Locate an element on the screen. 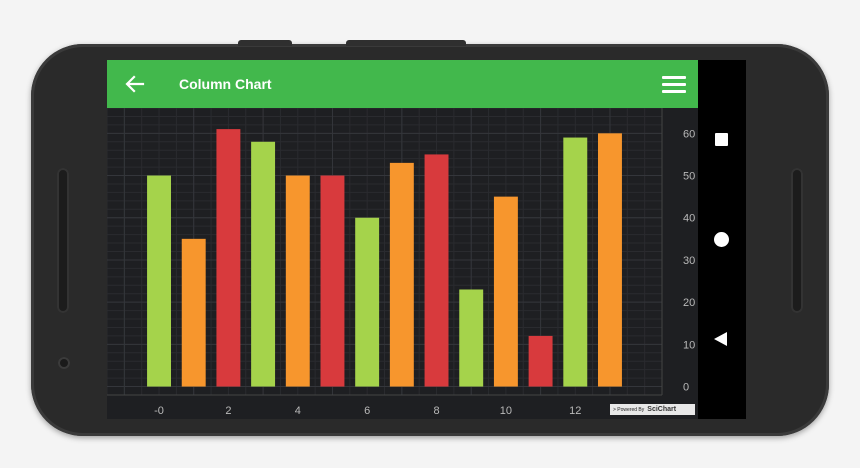  watermark-brand: SciChart is located at coordinates (662, 409).